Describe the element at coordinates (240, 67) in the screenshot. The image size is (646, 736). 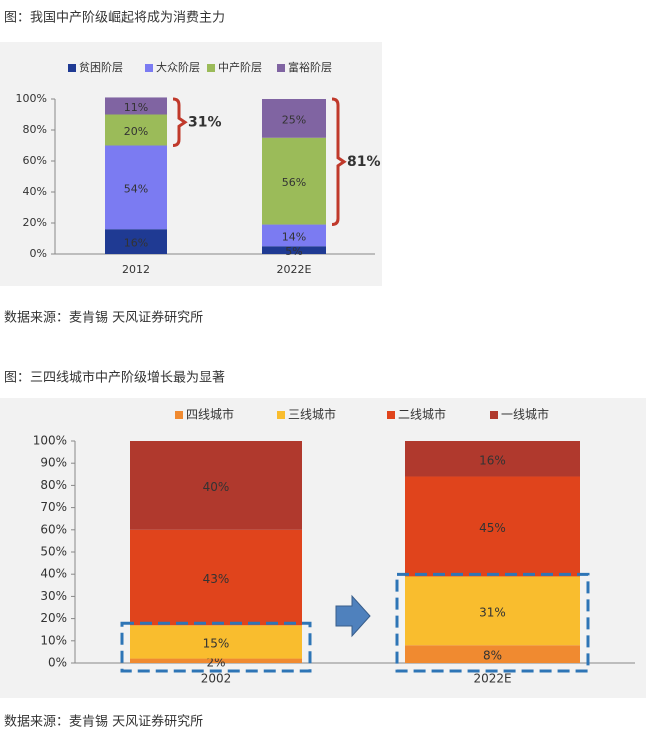
I see `legend-label: 中产阶层` at that location.